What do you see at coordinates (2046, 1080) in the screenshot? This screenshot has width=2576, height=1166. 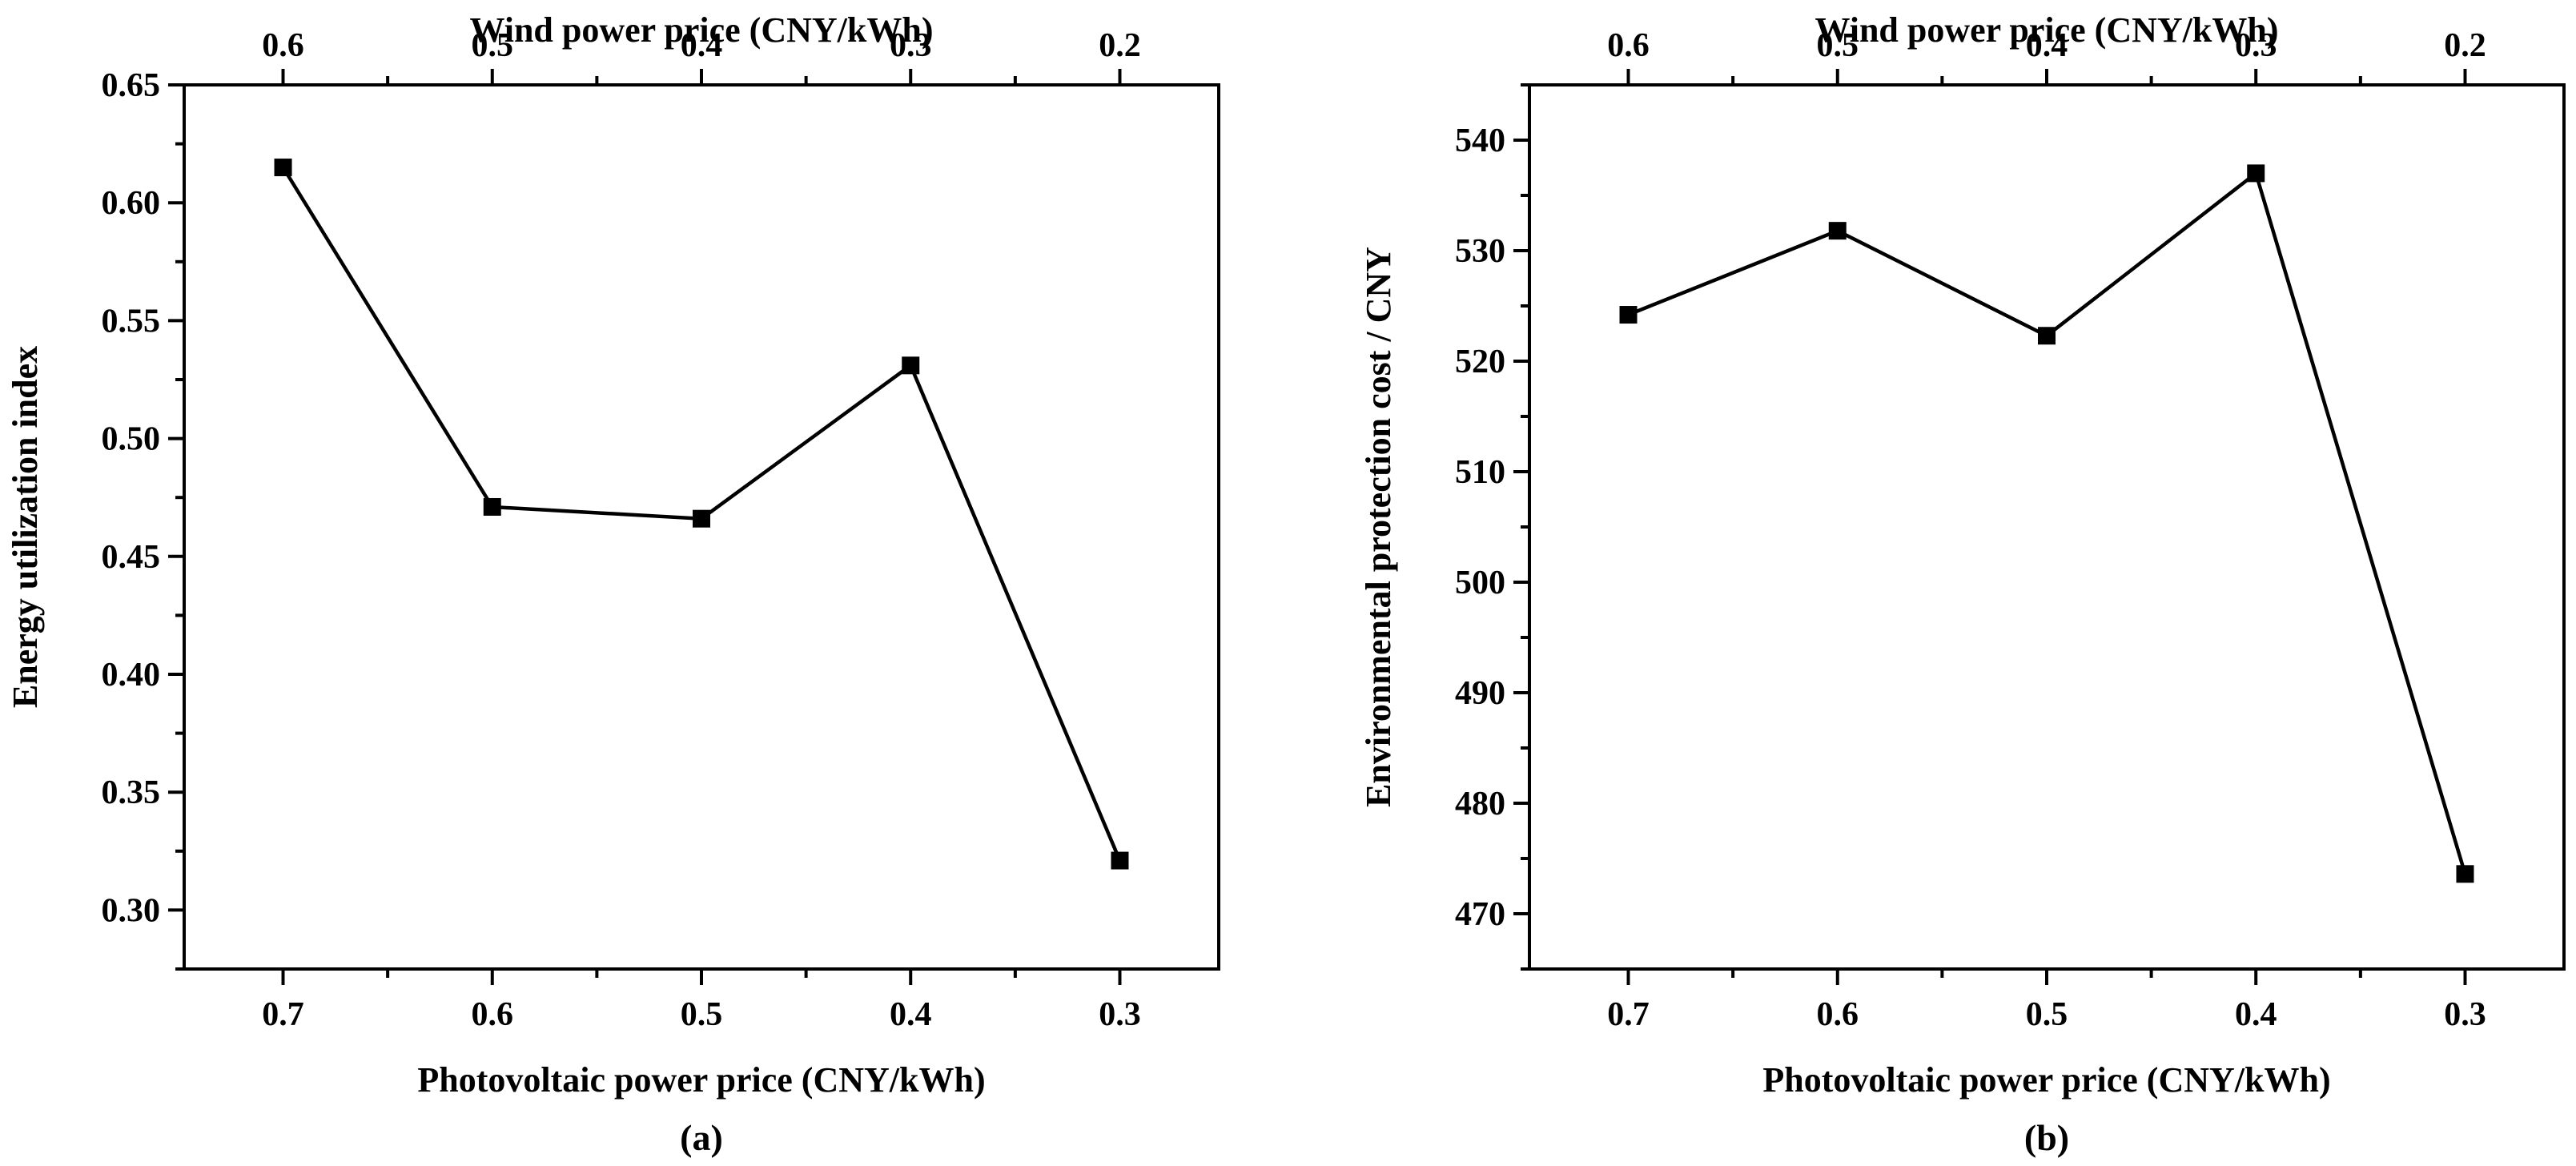 I see `bottom-axis-title-b: Photovoltaic power price (CNY/kWh)` at bounding box center [2046, 1080].